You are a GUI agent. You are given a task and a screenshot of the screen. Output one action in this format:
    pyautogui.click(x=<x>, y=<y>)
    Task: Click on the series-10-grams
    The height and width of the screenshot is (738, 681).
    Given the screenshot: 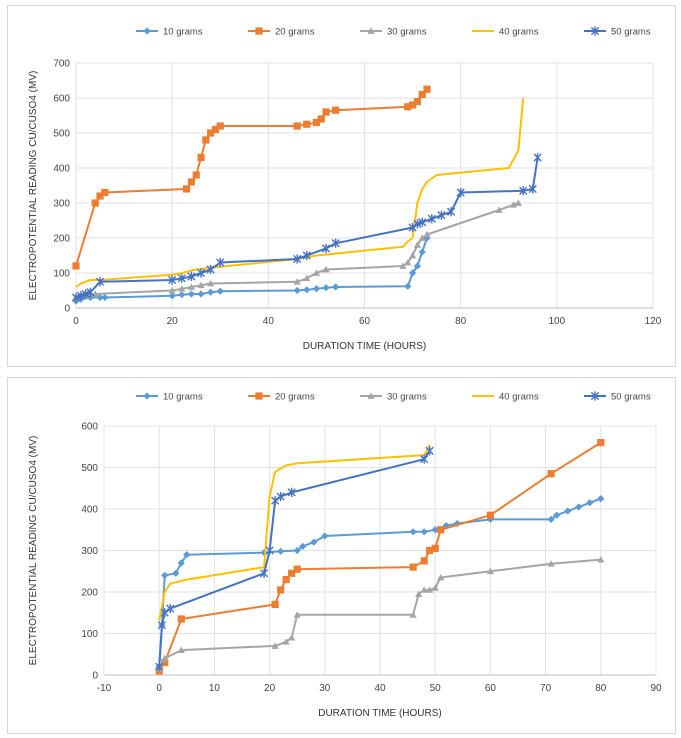 What is the action you would take?
    pyautogui.click(x=251, y=269)
    